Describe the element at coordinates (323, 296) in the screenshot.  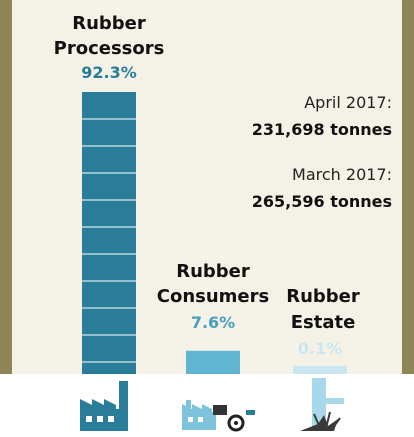
I see `category-label-estate-line1: Rubber` at that location.